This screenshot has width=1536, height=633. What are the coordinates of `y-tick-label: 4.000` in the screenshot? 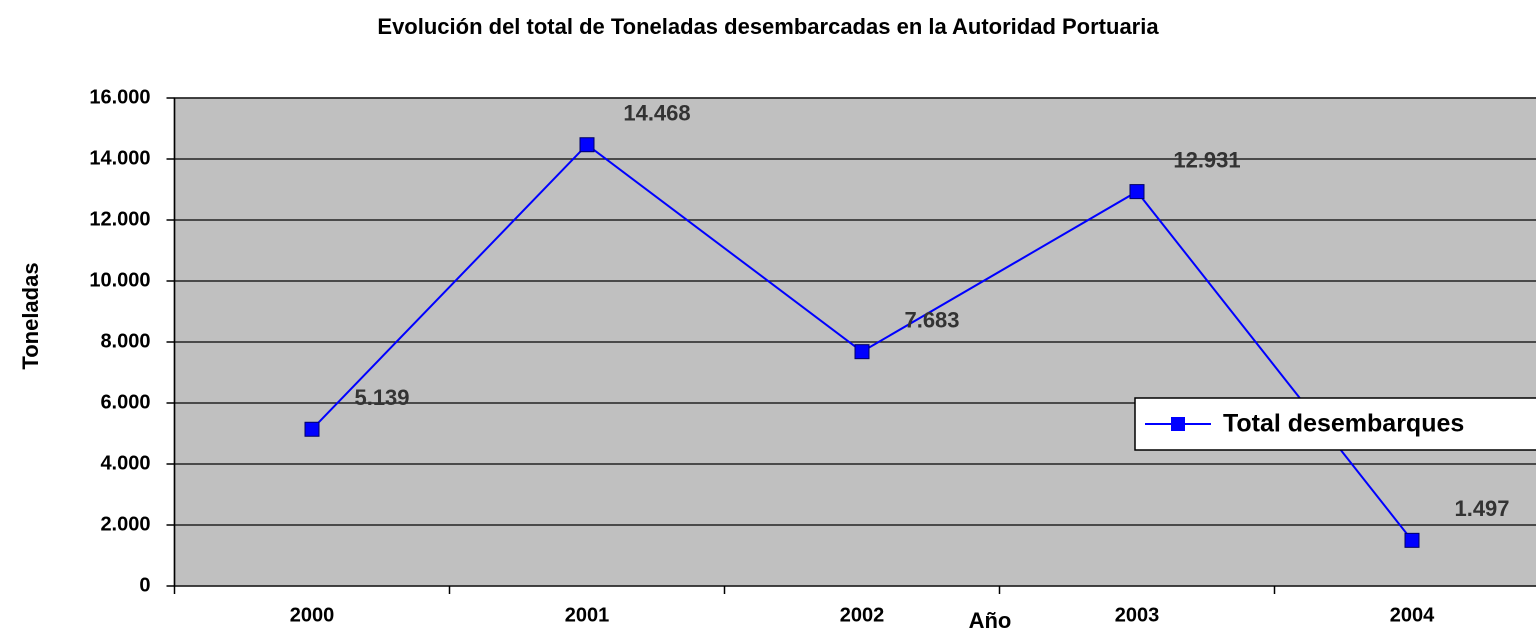 It's located at (125, 463).